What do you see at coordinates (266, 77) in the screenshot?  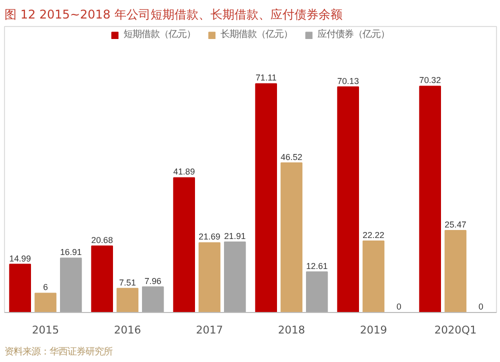 I see `data-label: 71.11` at bounding box center [266, 77].